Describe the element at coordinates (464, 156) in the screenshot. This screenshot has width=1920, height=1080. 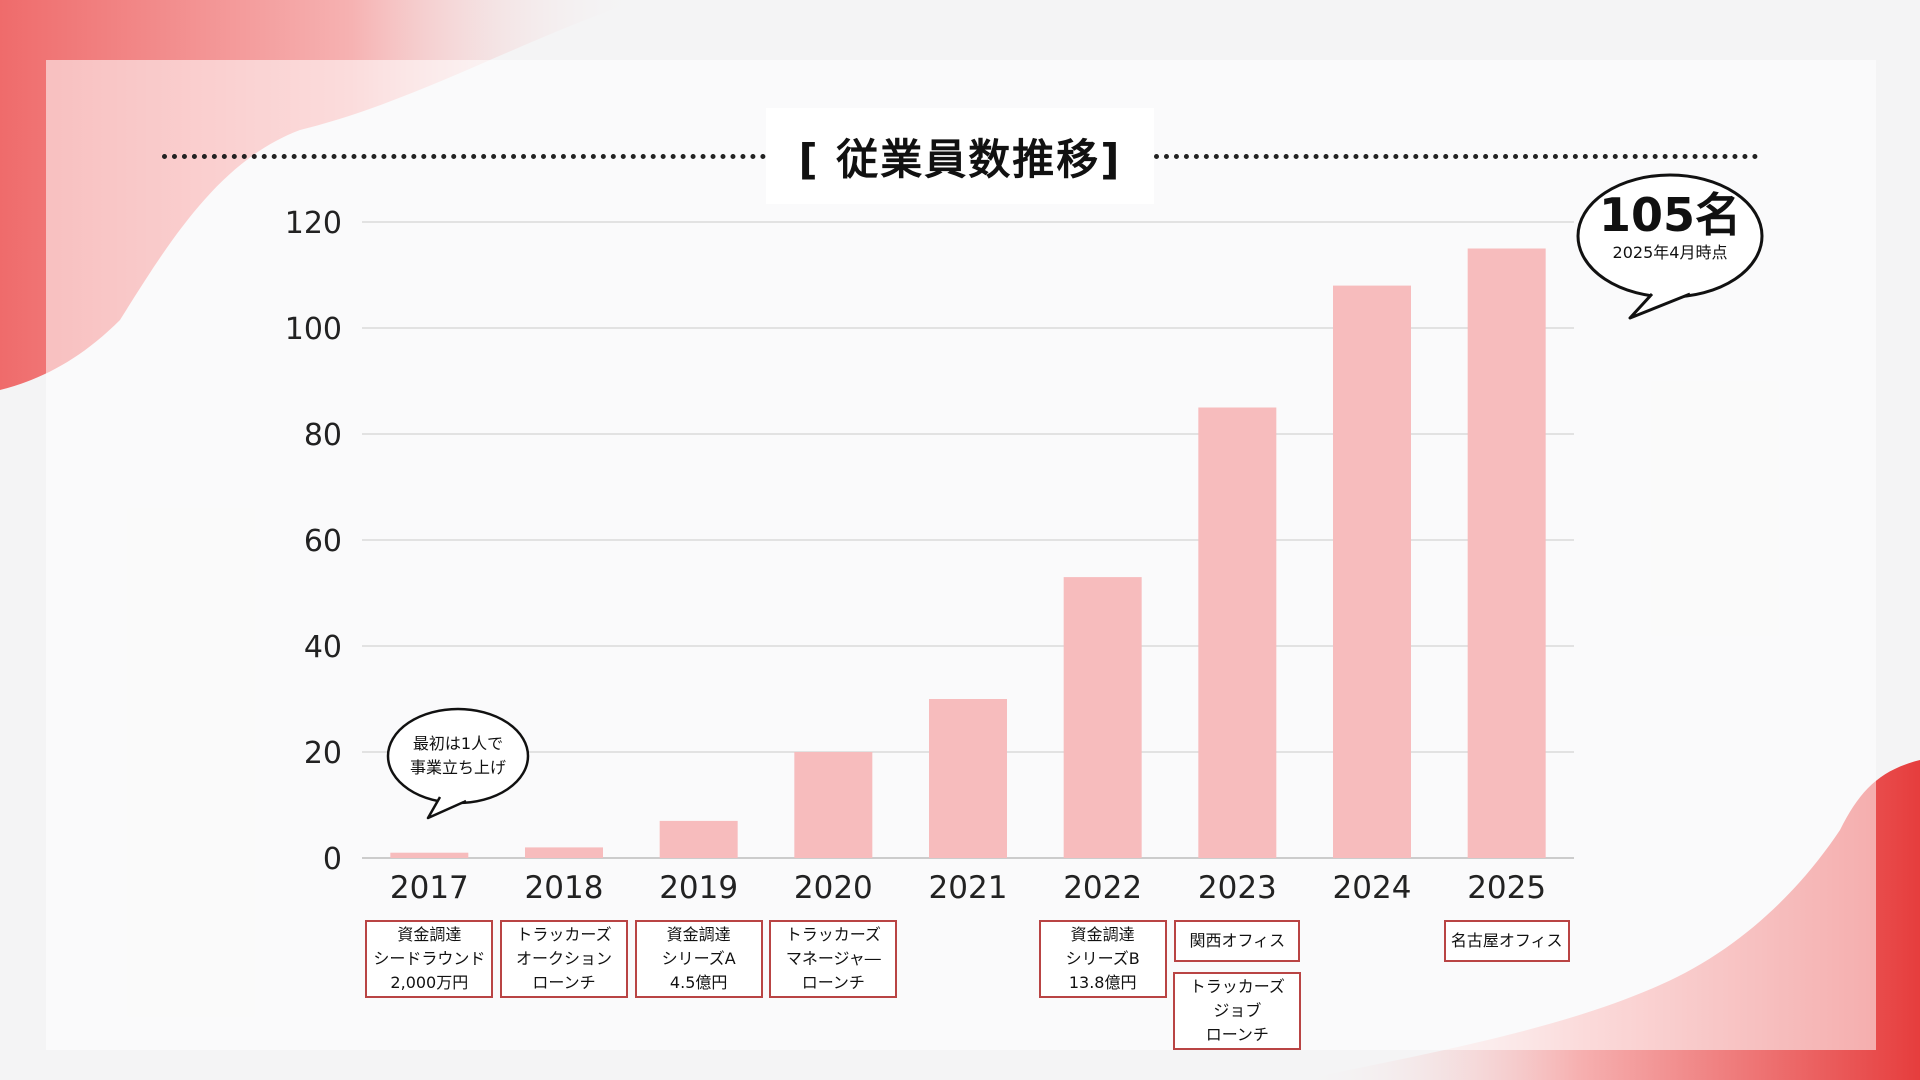
I see `title-rule-left` at that location.